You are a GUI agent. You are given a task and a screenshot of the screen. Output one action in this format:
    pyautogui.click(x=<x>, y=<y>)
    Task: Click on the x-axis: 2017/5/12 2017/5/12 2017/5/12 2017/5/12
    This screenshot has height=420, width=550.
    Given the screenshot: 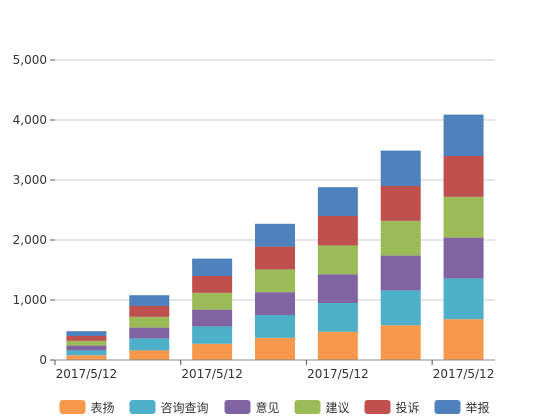 What is the action you would take?
    pyautogui.click(x=274, y=370)
    